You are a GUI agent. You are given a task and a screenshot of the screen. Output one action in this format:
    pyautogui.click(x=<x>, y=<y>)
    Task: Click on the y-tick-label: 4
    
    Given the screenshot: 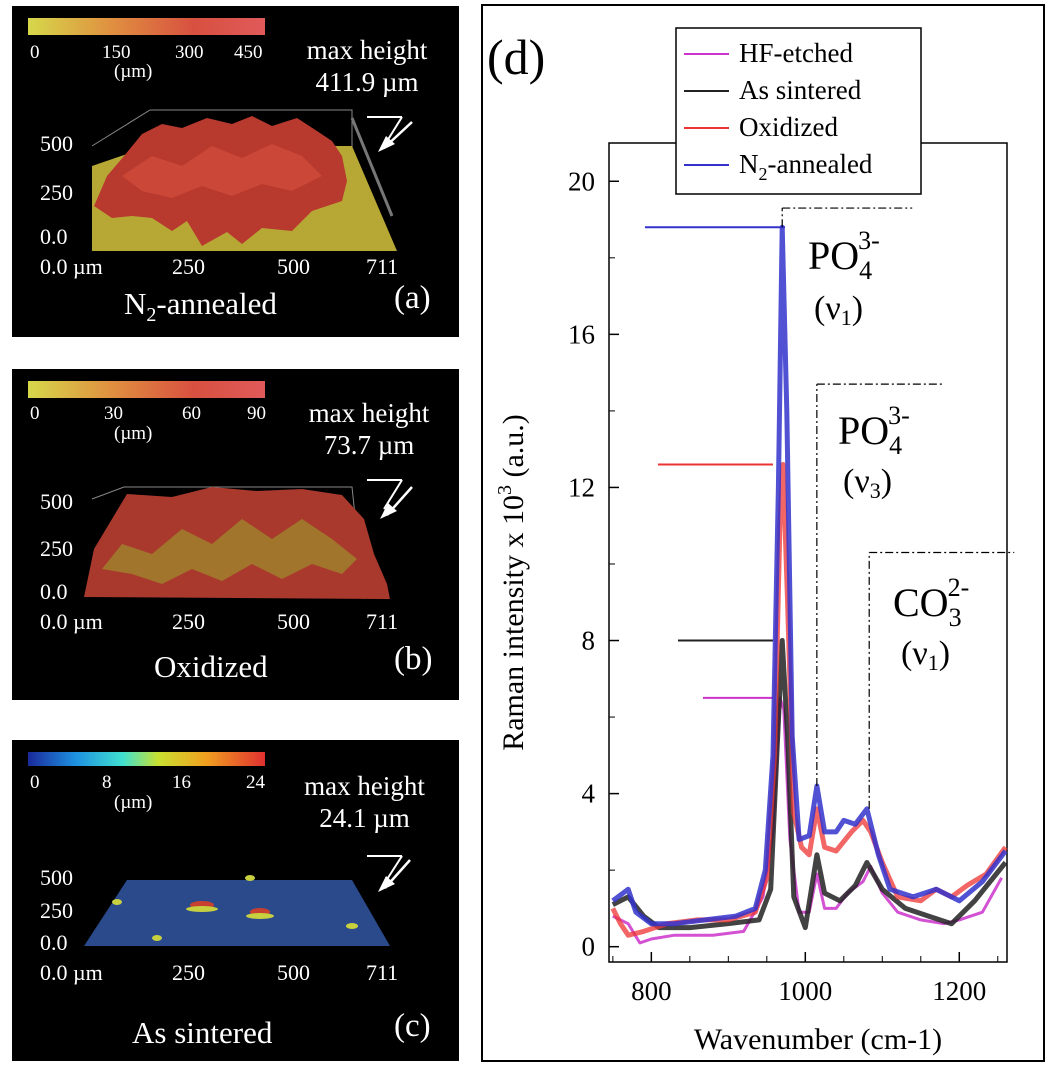 What is the action you would take?
    pyautogui.click(x=589, y=794)
    